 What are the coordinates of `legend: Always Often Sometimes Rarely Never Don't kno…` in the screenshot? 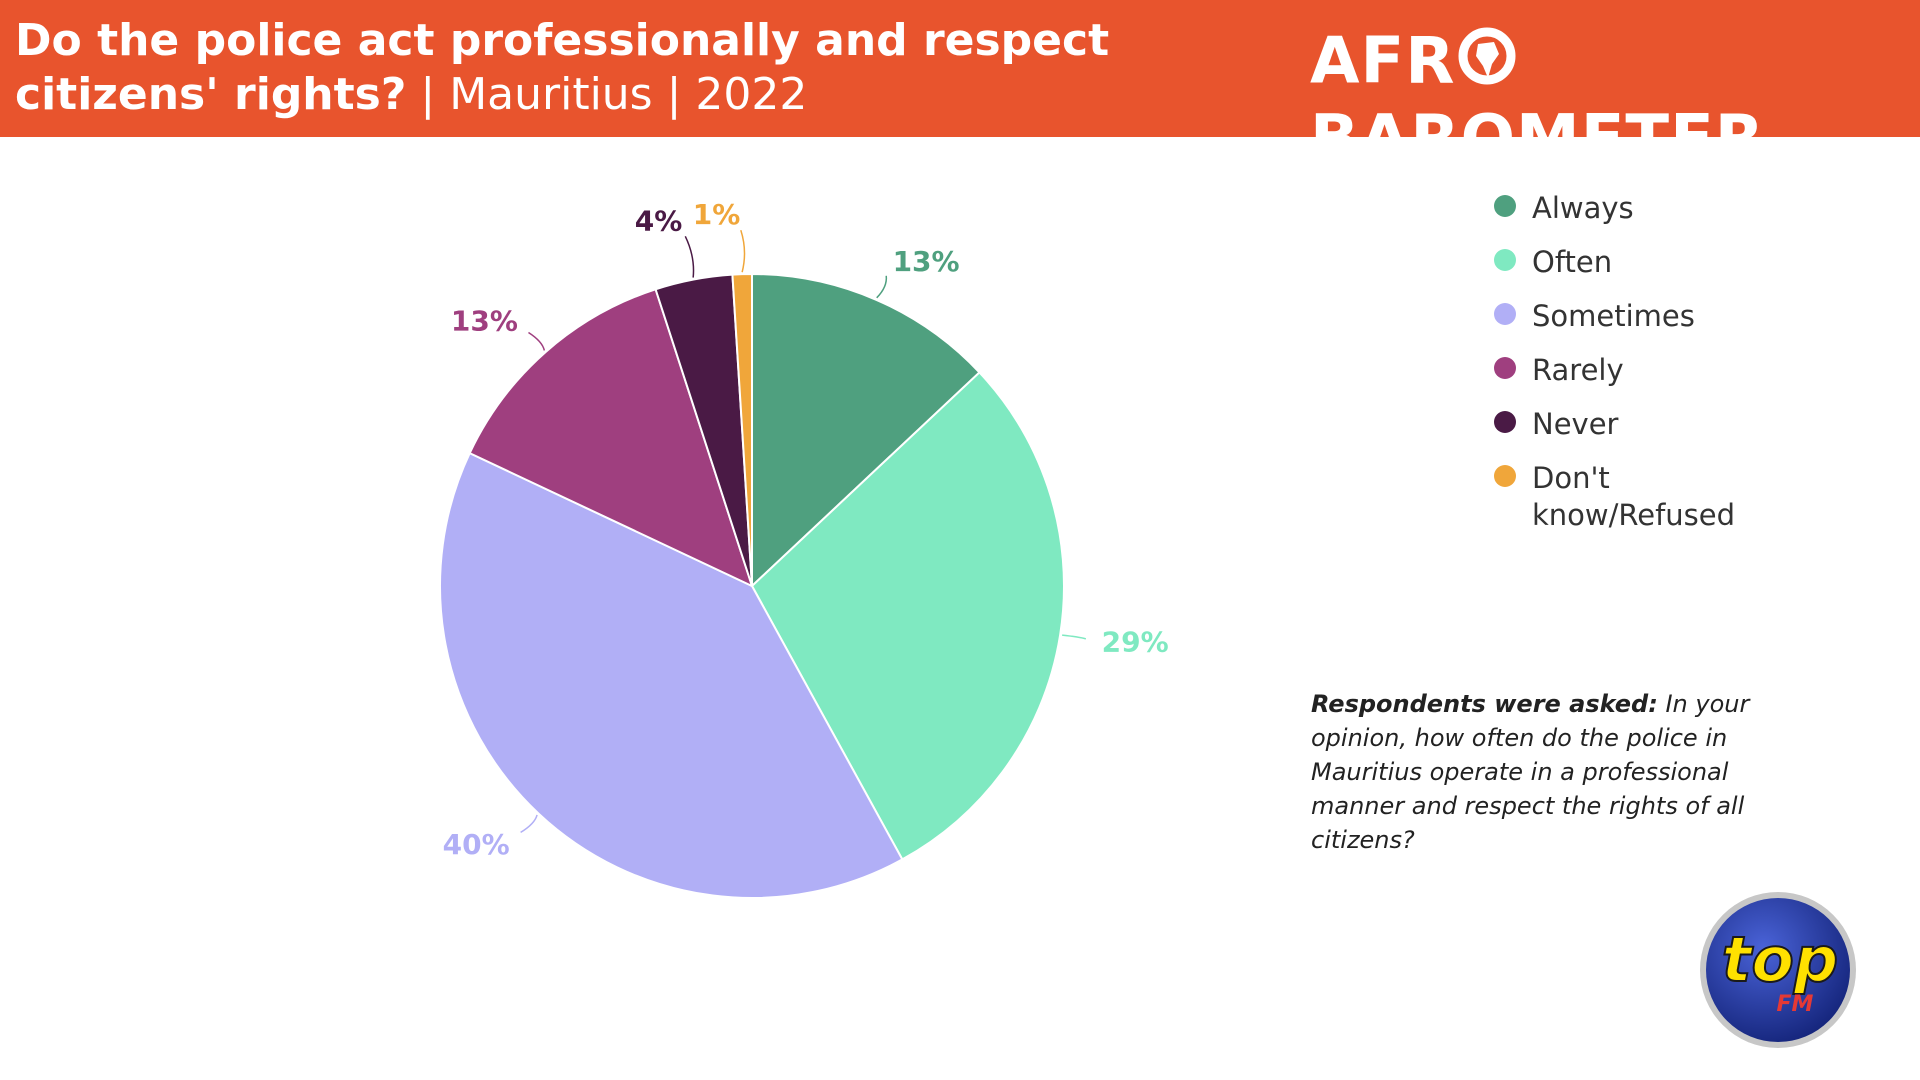 It's located at (1644, 370).